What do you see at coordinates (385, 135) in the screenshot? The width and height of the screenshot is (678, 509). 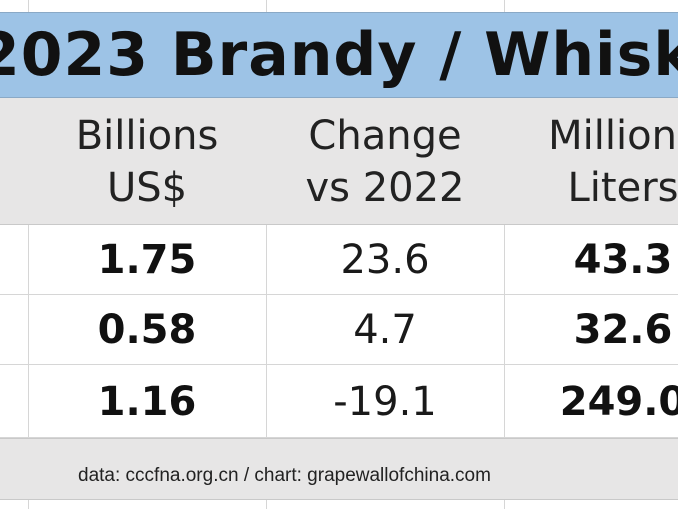 I see `header-label: Change` at bounding box center [385, 135].